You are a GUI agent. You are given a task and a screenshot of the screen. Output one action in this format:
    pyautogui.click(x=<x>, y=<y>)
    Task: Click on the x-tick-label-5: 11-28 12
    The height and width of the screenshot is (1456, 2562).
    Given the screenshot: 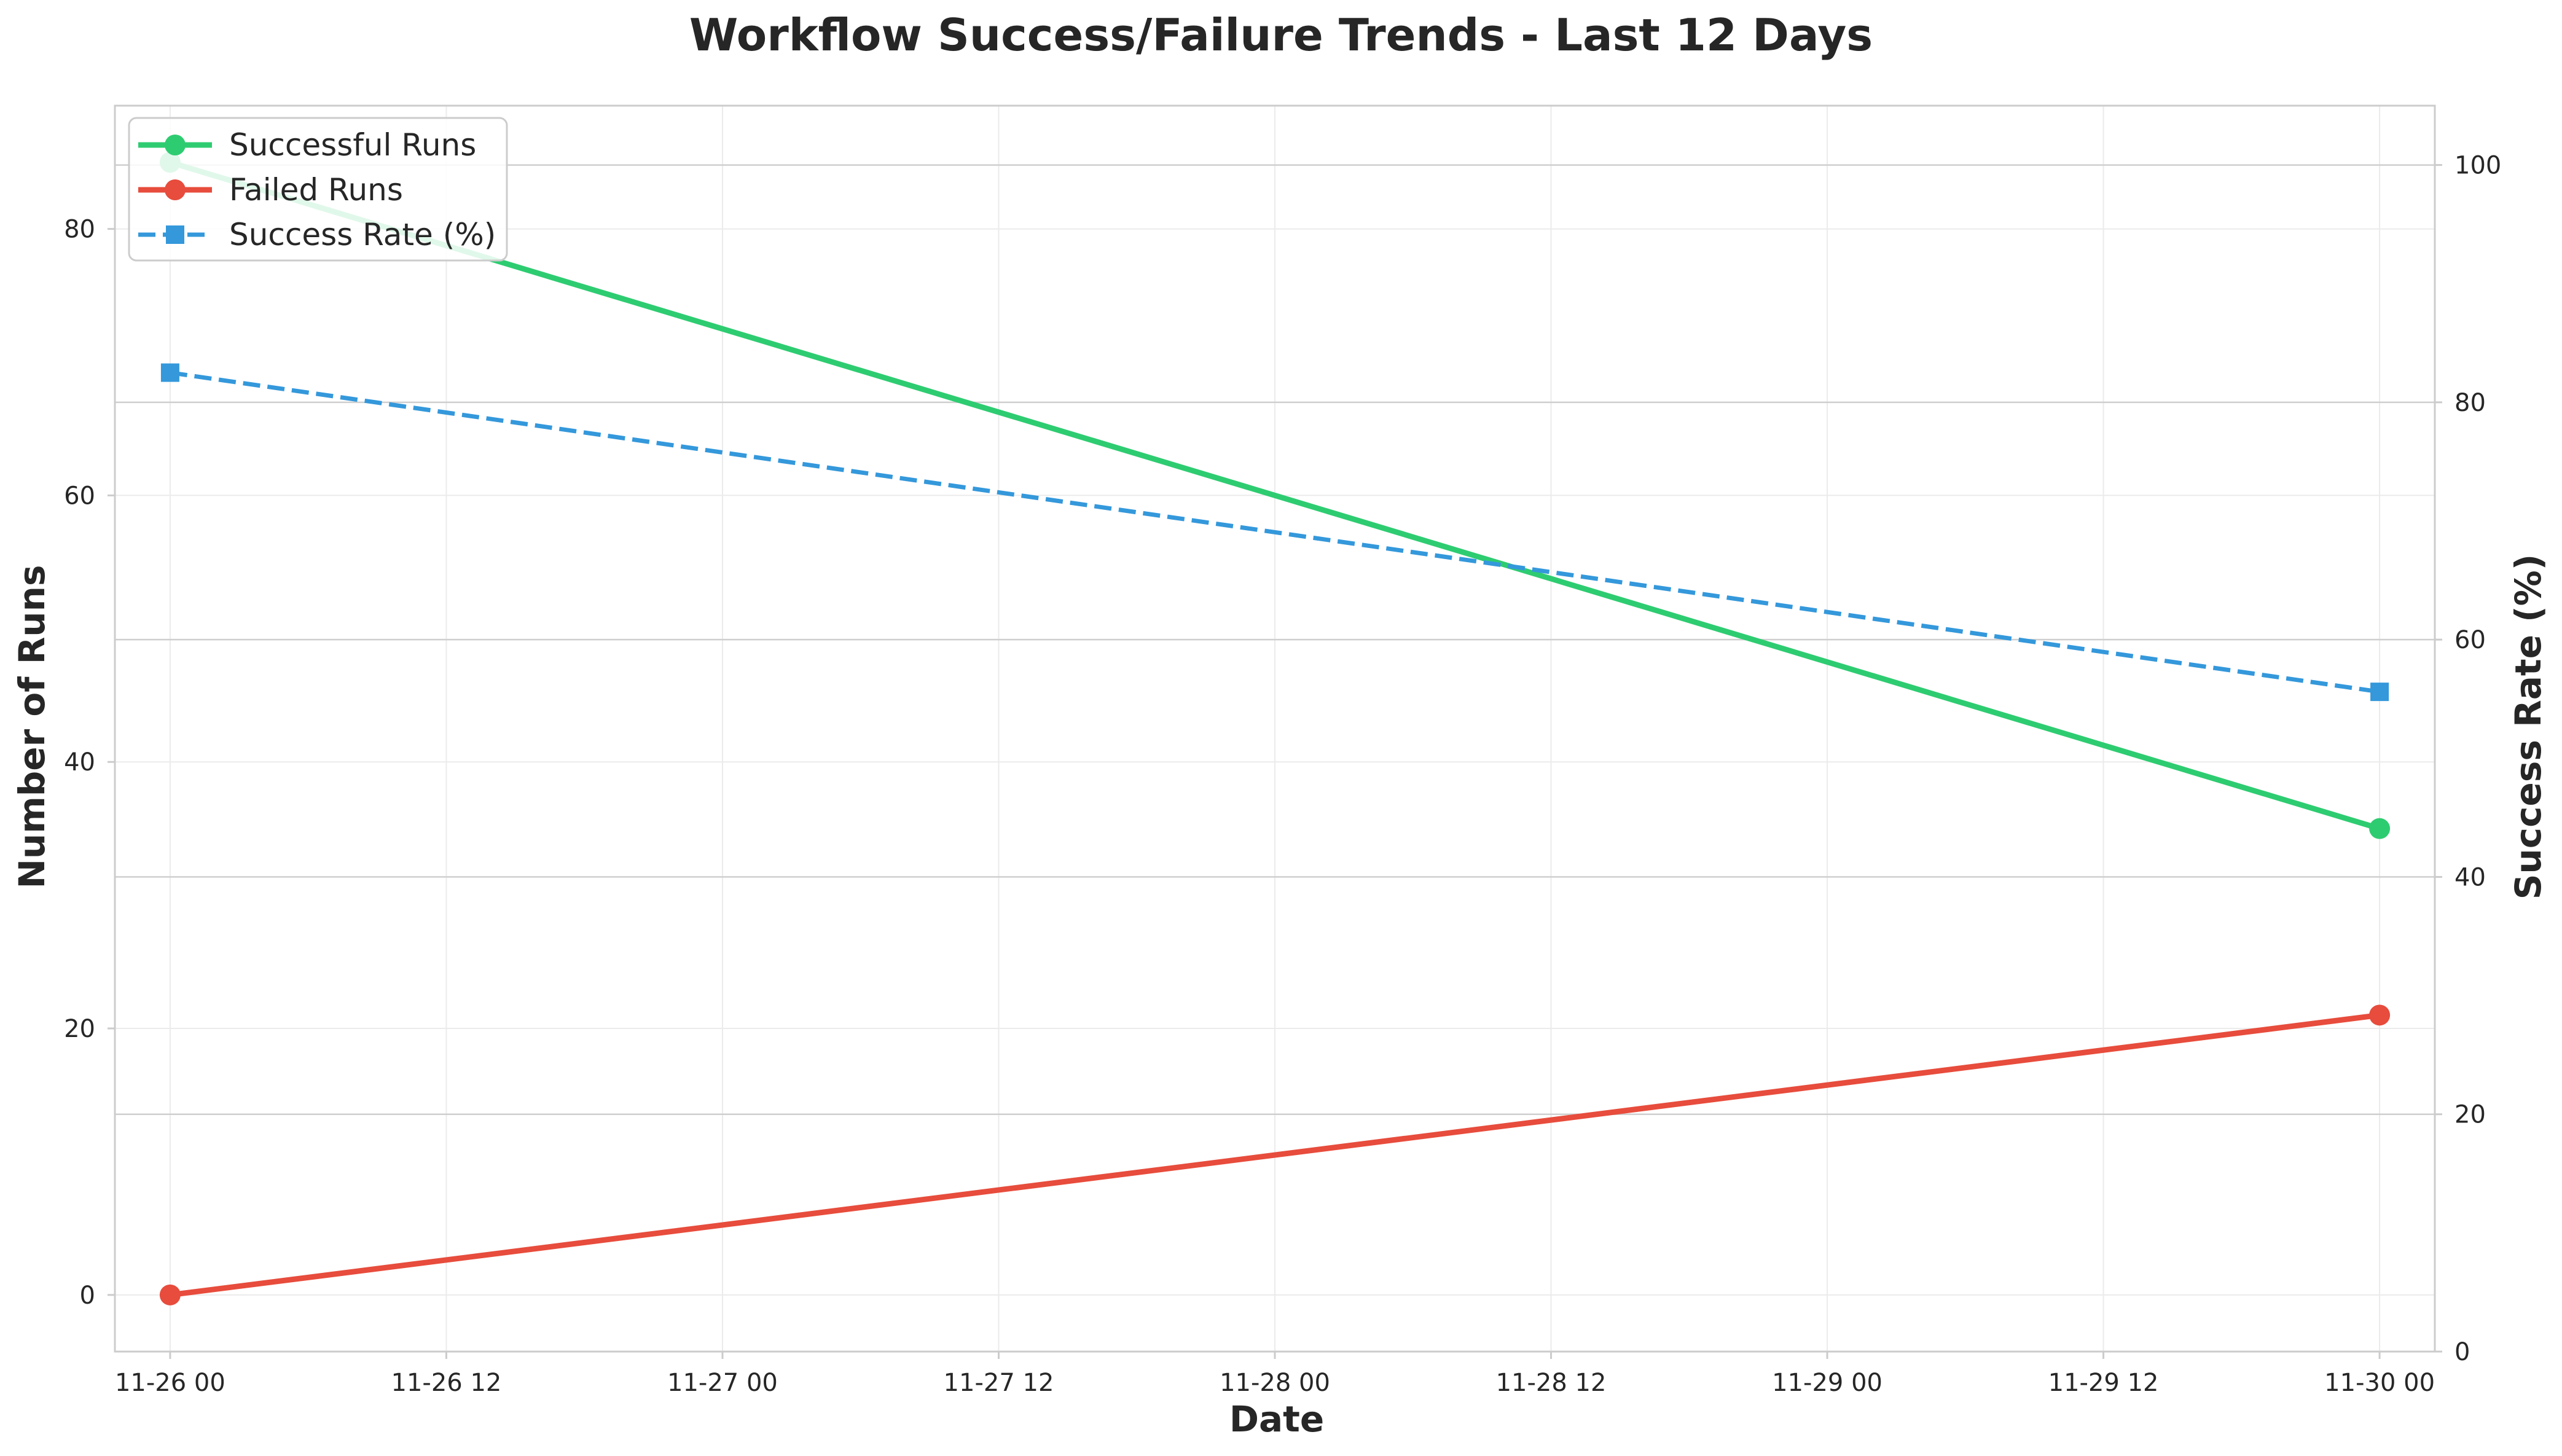 What is the action you would take?
    pyautogui.click(x=1551, y=1383)
    